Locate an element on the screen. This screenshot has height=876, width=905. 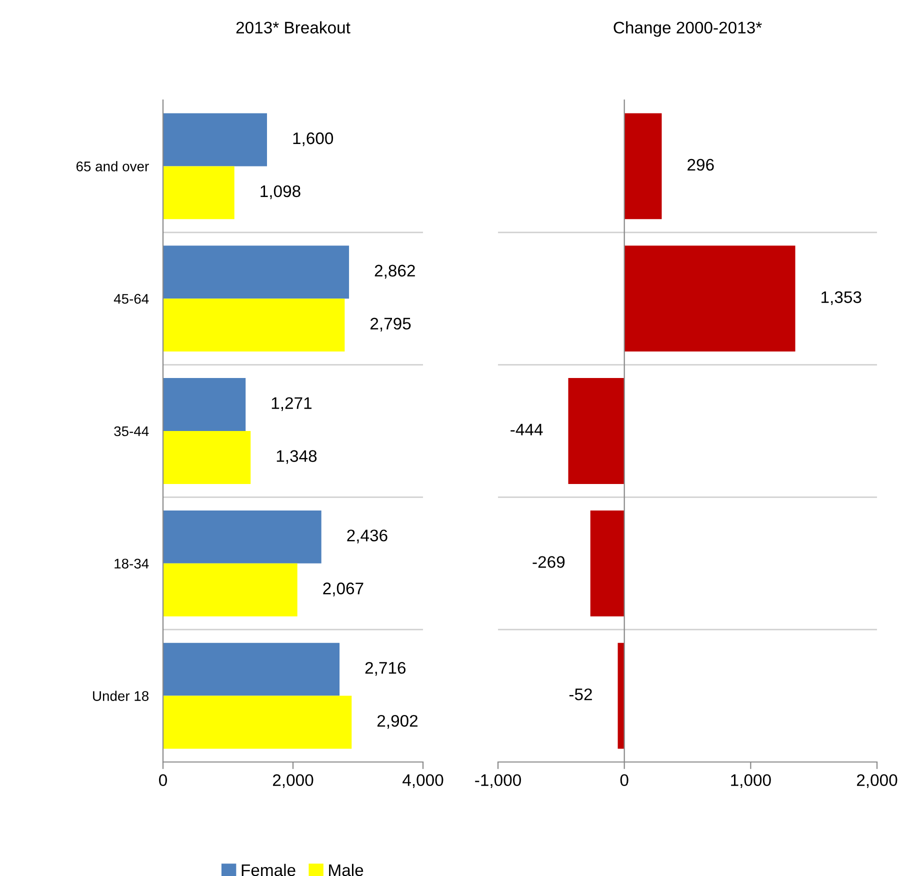
data-label: 2,436 is located at coordinates (367, 537).